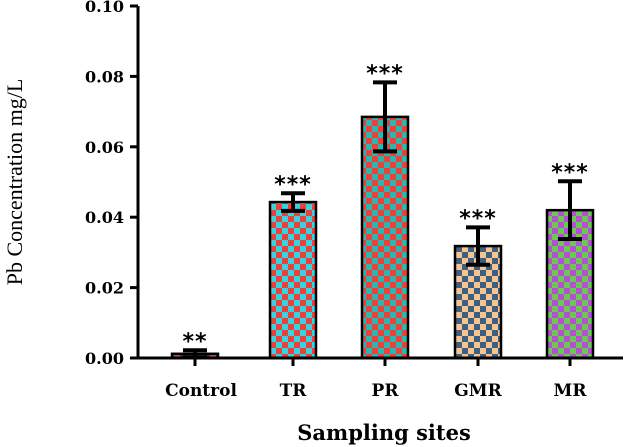  I want to click on y-axis-title: Pb Concentration mg/L, so click(14, 182).